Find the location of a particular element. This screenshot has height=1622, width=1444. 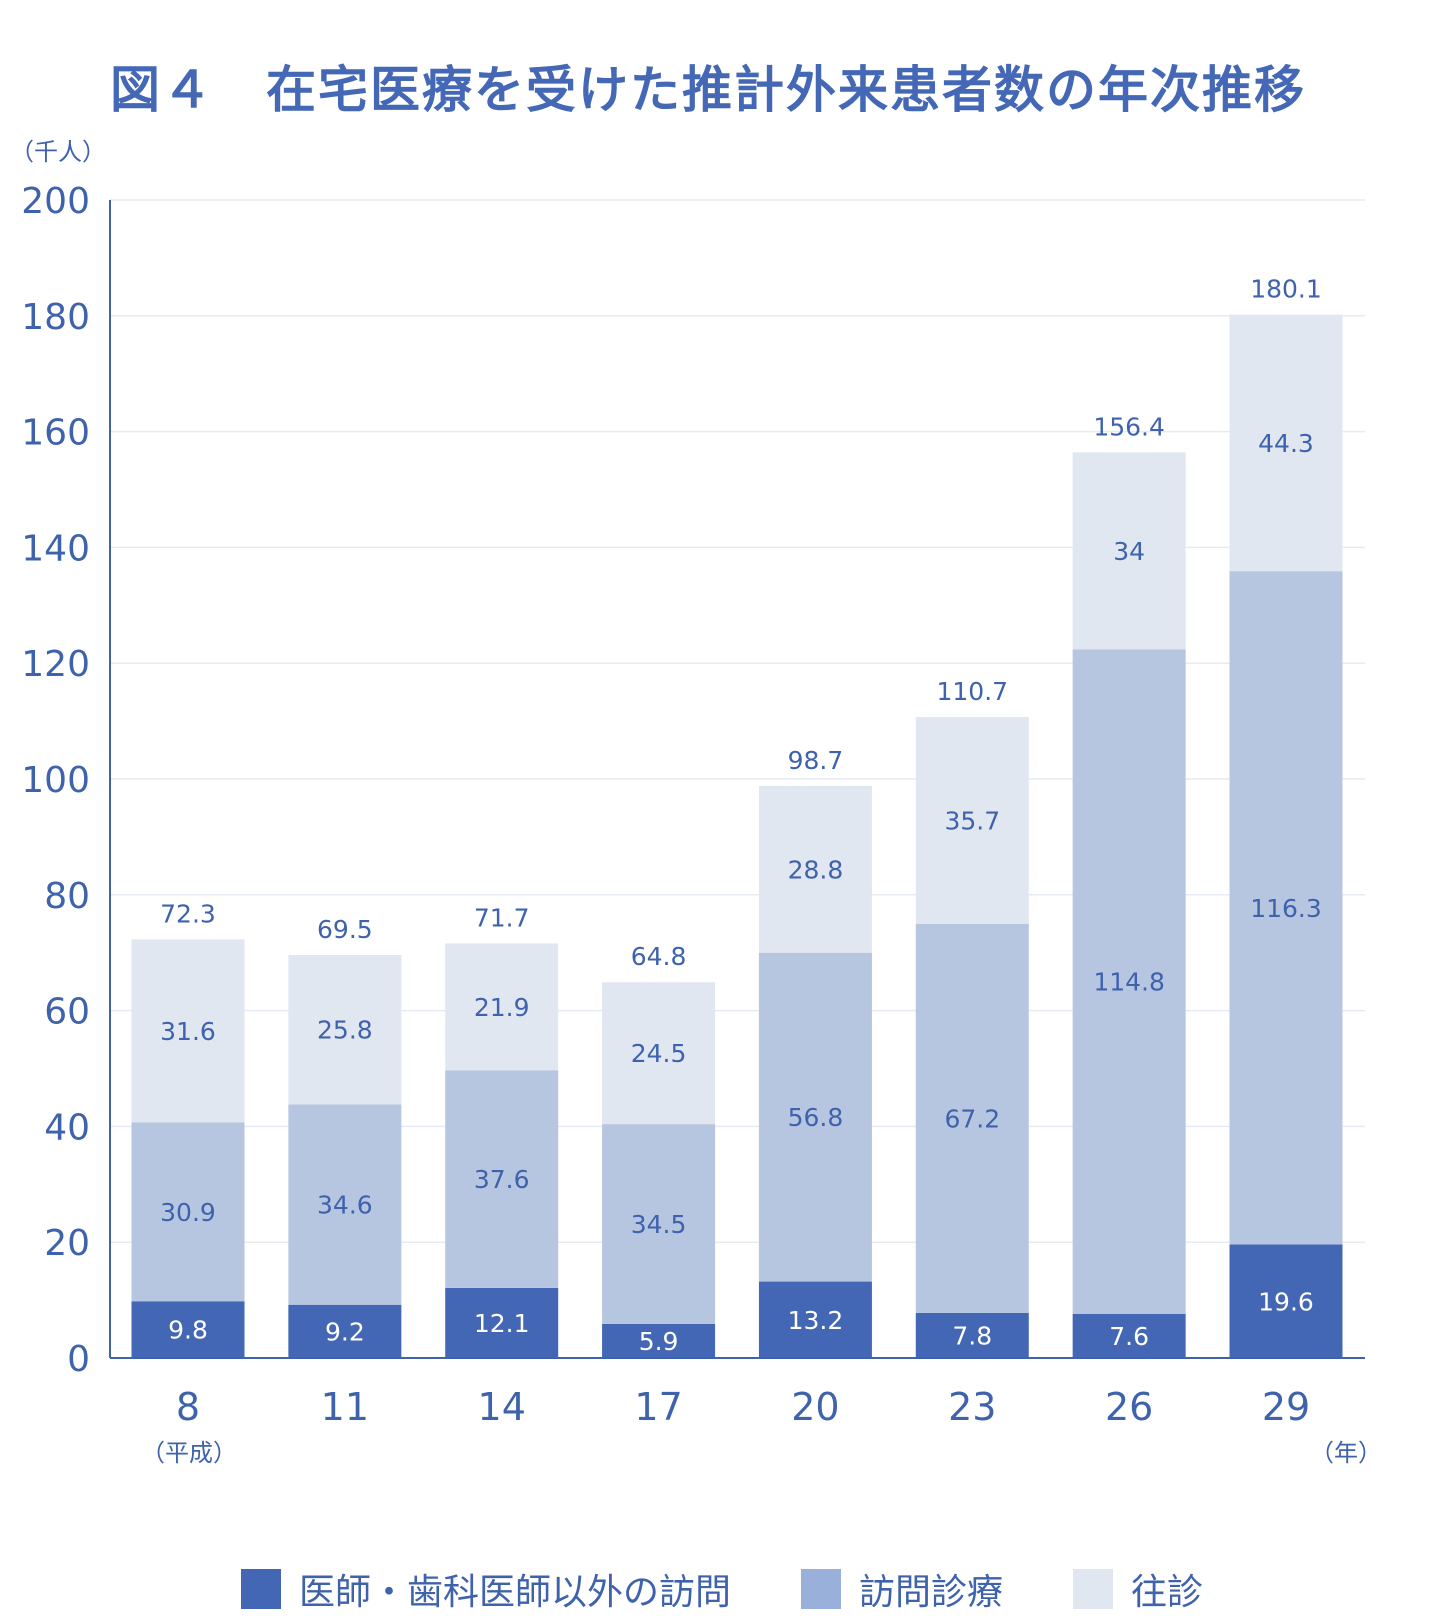

total-value-label: 156.4 is located at coordinates (1129, 426).